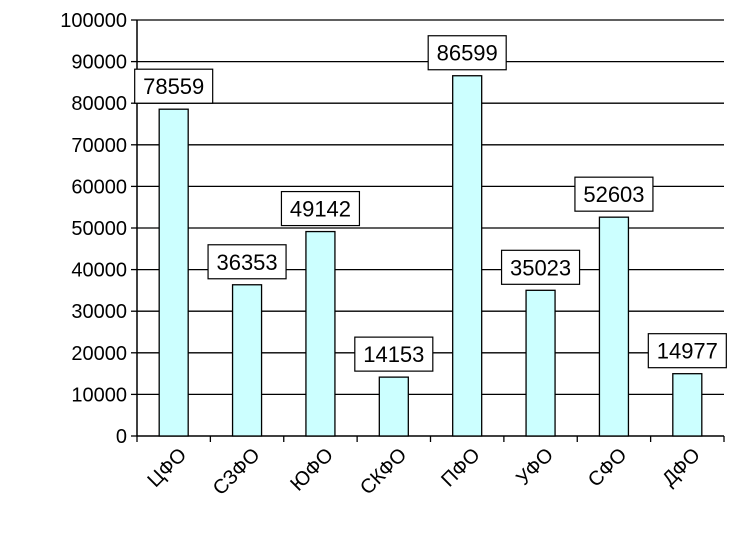  What do you see at coordinates (99, 146) in the screenshot?
I see `y-tick-label: 70000` at bounding box center [99, 146].